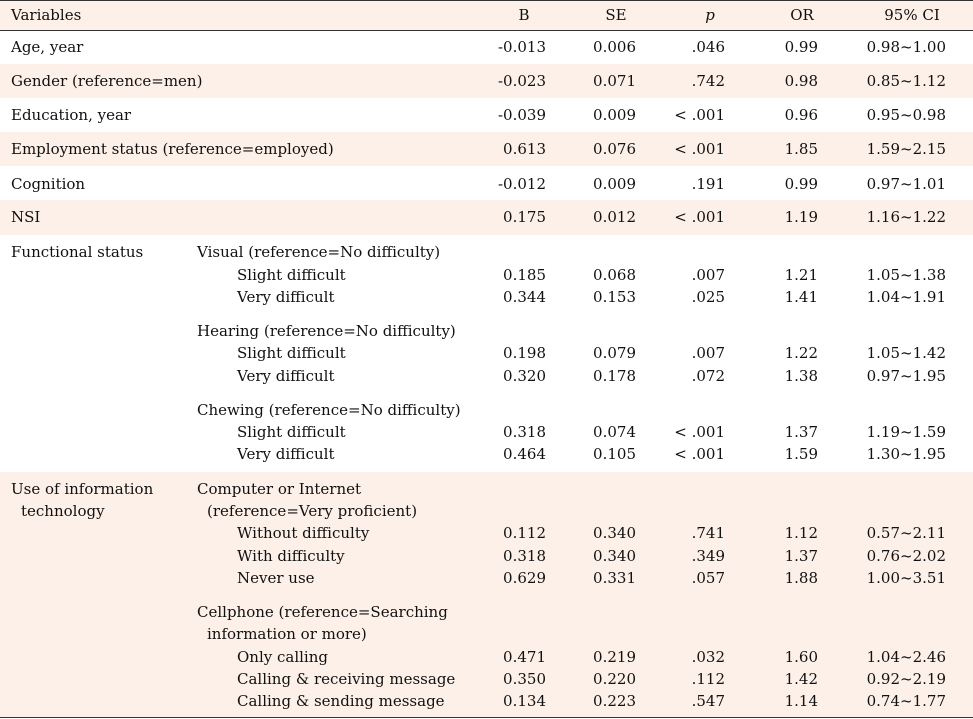  I want to click on subgroup-label-chewing: Chewing (reference=No difficulty), so click(329, 410).